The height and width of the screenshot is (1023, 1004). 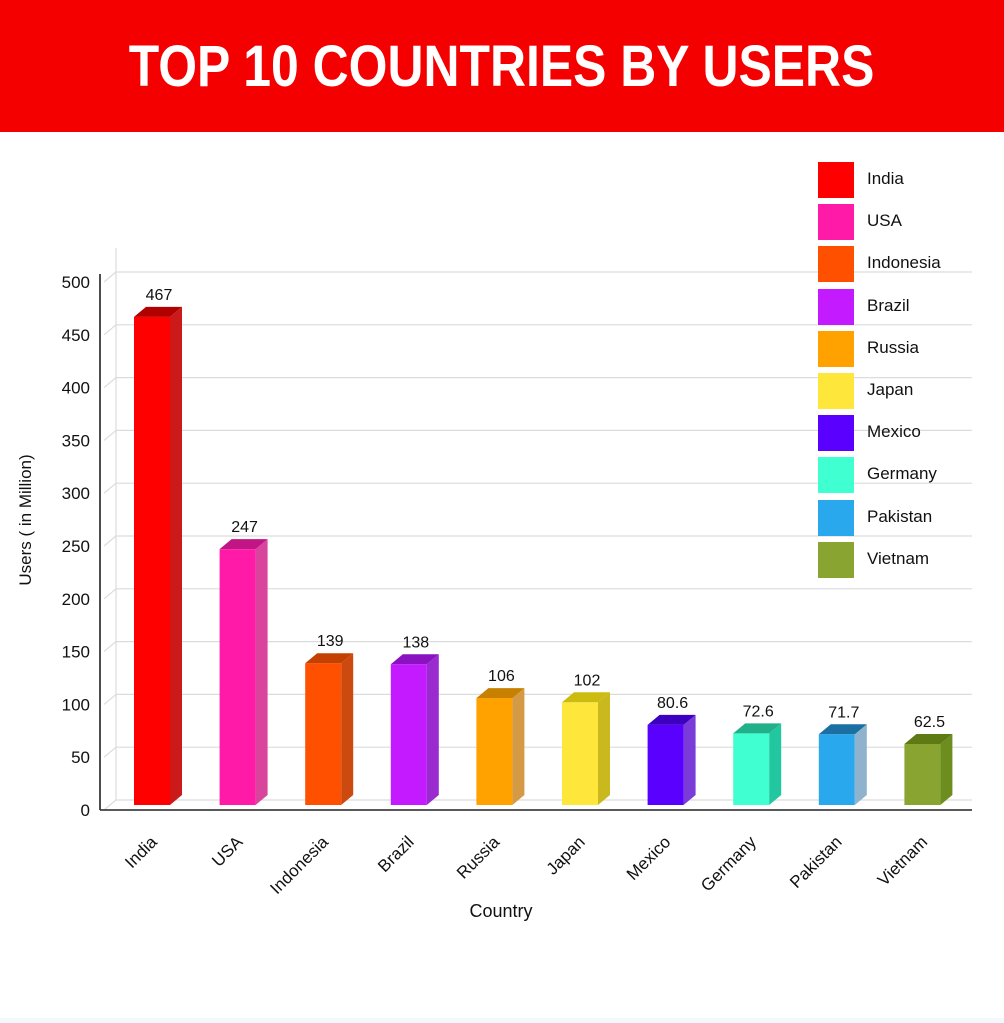 I want to click on bar-vietnam: 62.5 Vietnam, so click(x=913, y=802).